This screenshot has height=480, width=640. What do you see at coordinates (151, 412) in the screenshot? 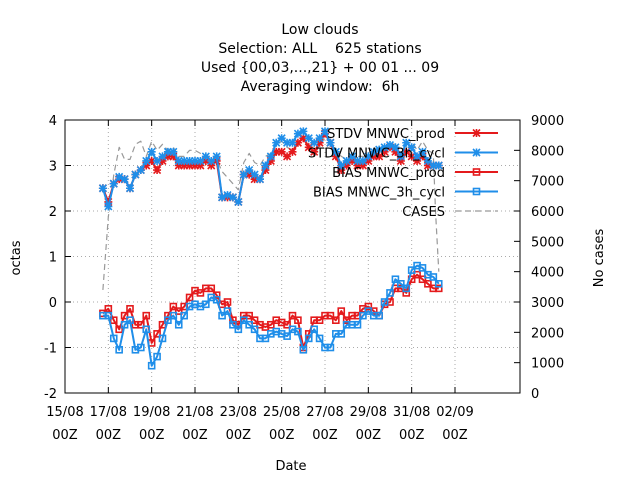
I see `x-tick-label: 19/08` at bounding box center [151, 412].